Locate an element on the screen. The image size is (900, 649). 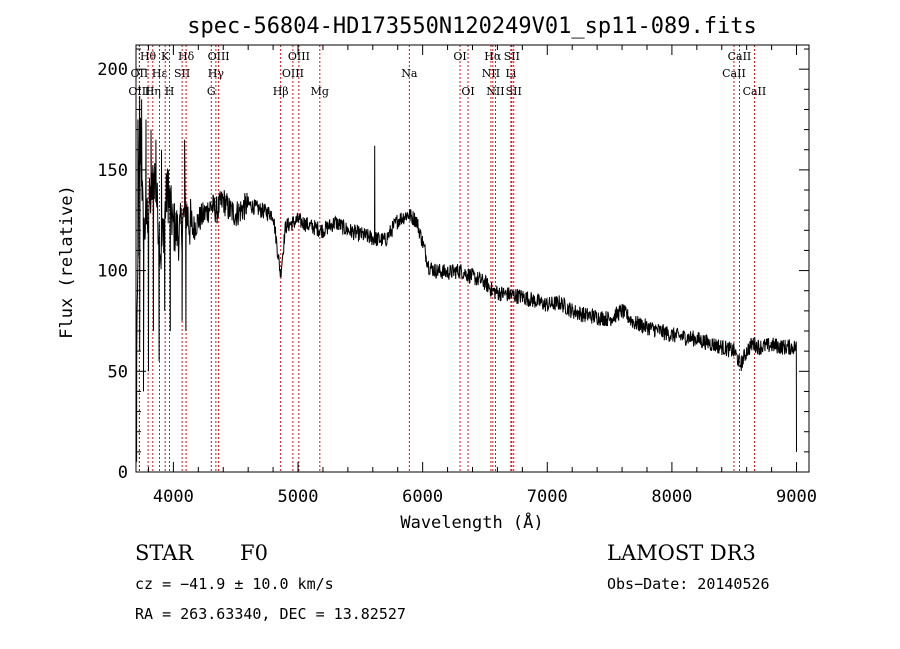
y-tick-label: 100 is located at coordinates (112, 272).